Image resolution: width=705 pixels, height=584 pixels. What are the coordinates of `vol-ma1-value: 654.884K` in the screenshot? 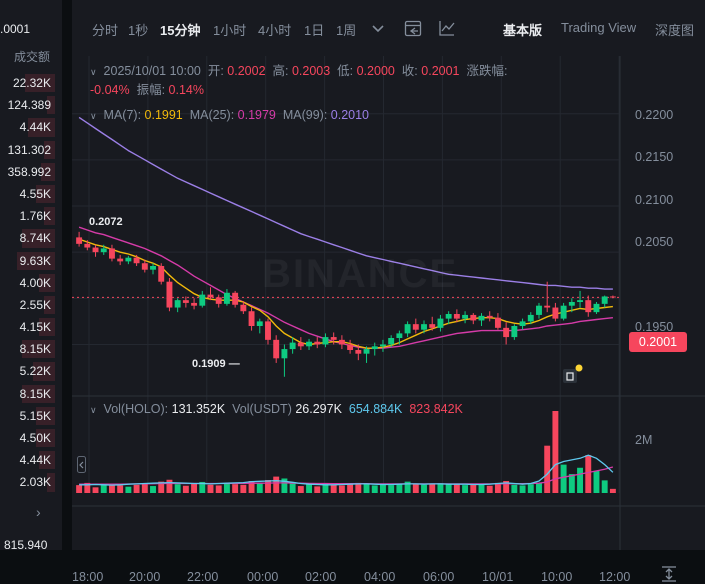 It's located at (375, 409).